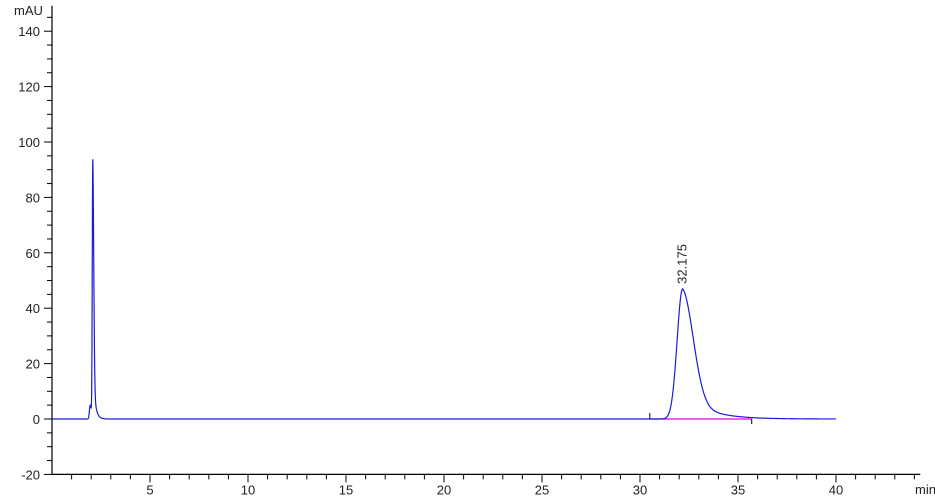 The image size is (935, 496). What do you see at coordinates (836, 489) in the screenshot?
I see `x-tick-label: 40` at bounding box center [836, 489].